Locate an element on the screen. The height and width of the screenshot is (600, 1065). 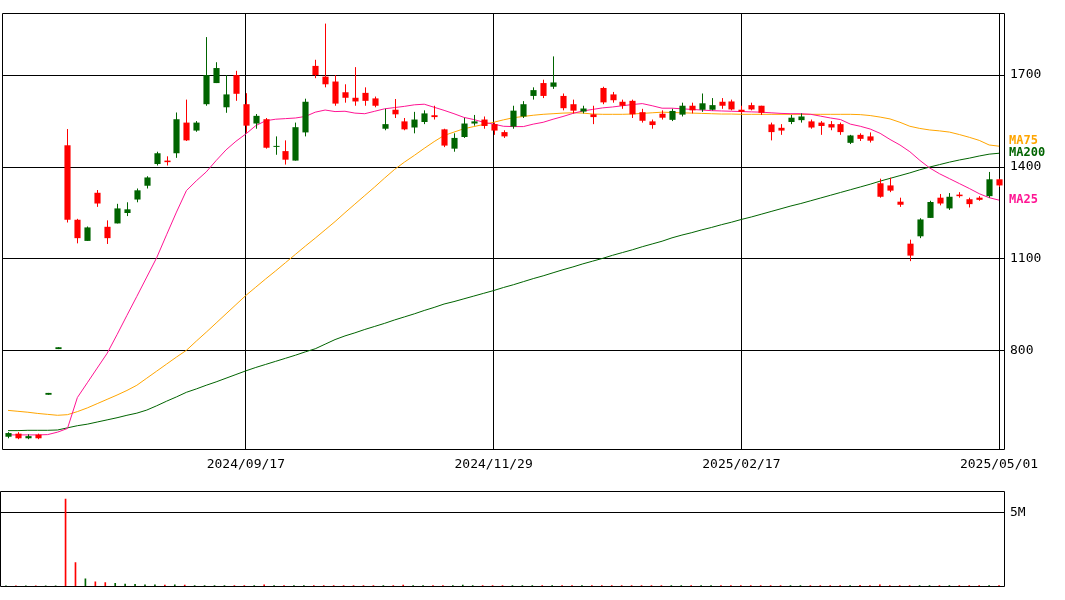
x-tick-label: 2025/02/17 is located at coordinates (741, 464).